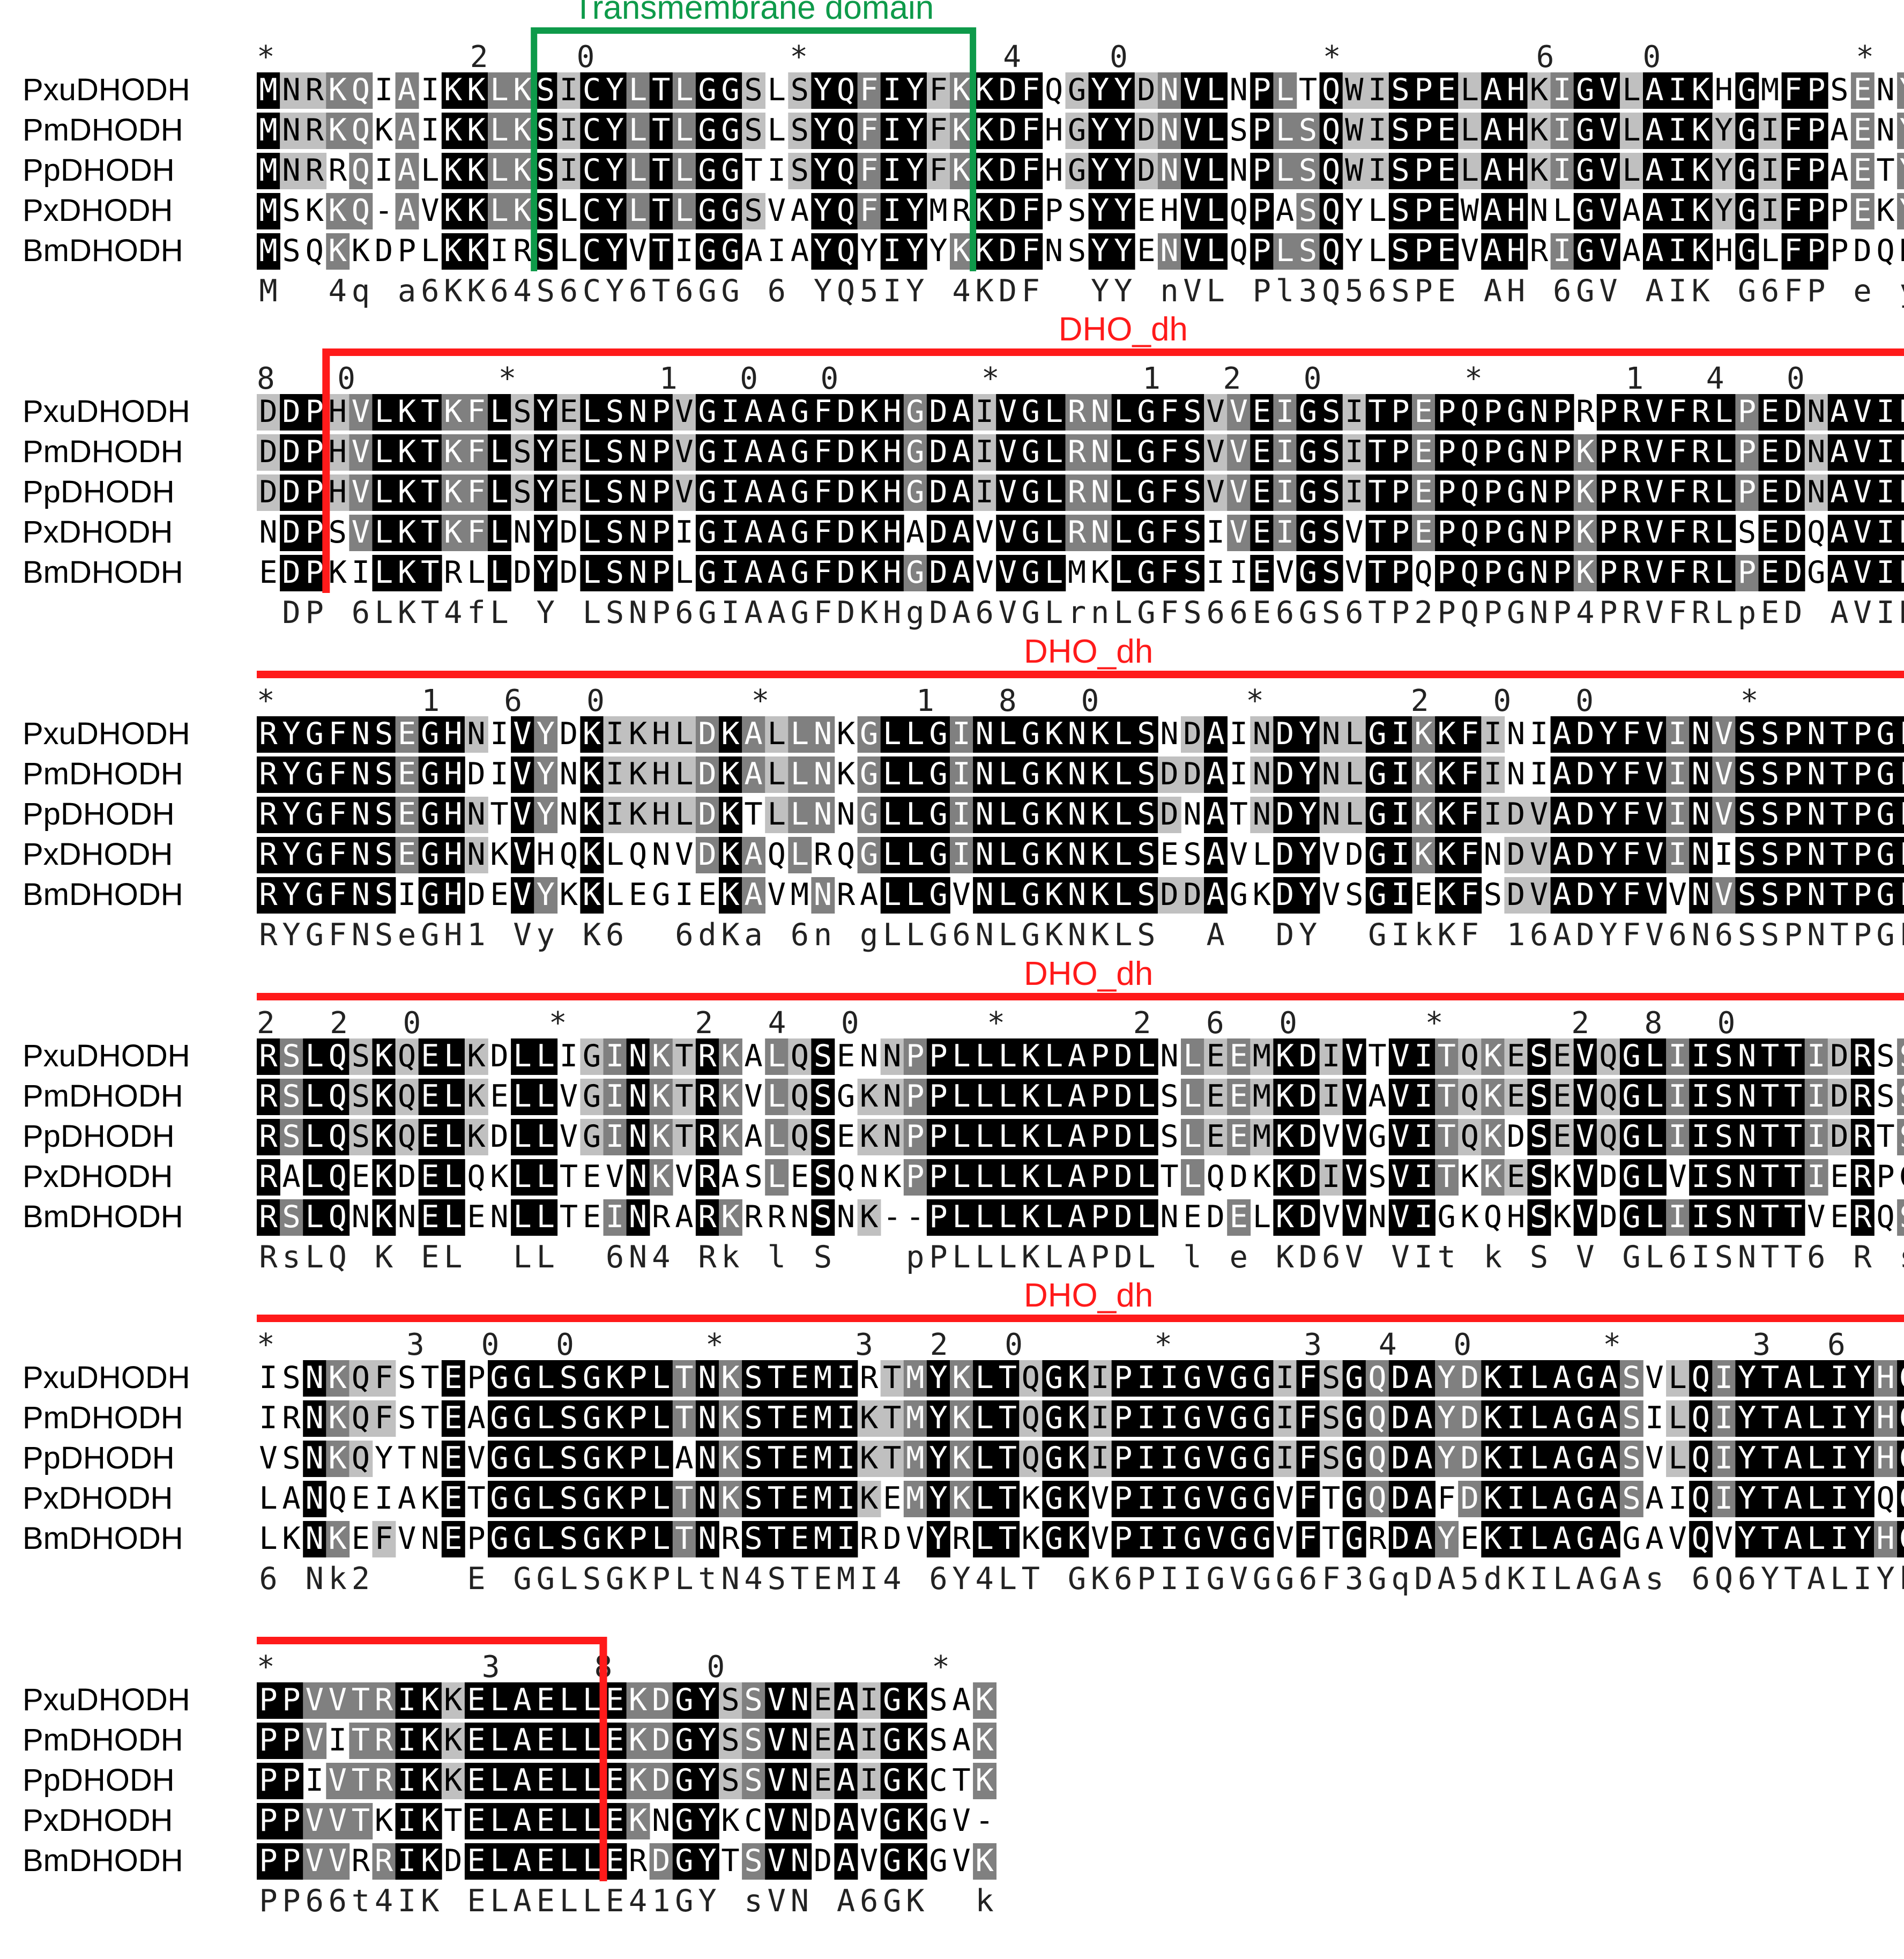 The height and width of the screenshot is (1959, 1904). What do you see at coordinates (1631, 612) in the screenshot?
I see `consensus-residue: R` at bounding box center [1631, 612].